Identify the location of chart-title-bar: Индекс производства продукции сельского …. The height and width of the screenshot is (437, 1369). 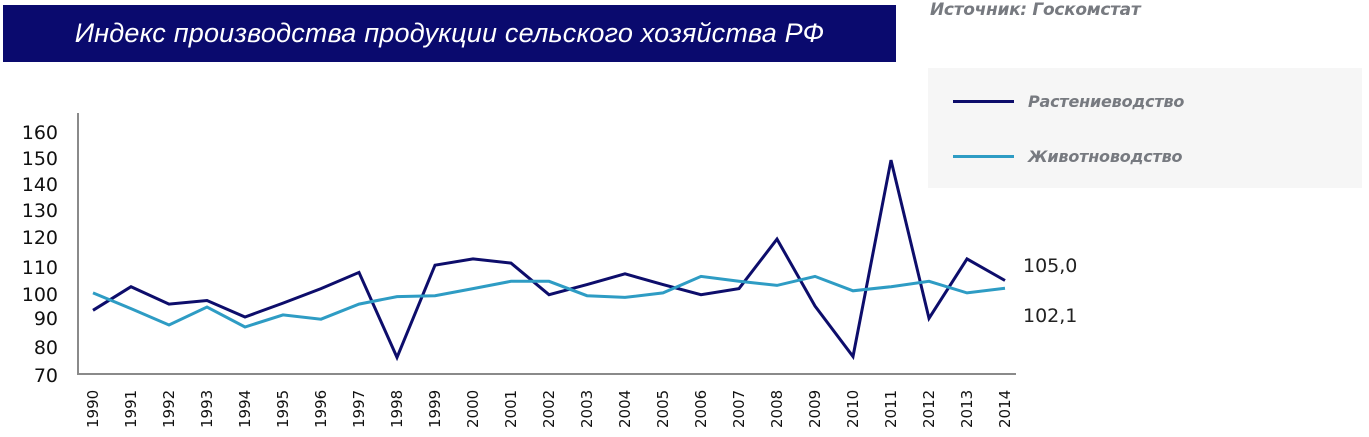
(449, 33).